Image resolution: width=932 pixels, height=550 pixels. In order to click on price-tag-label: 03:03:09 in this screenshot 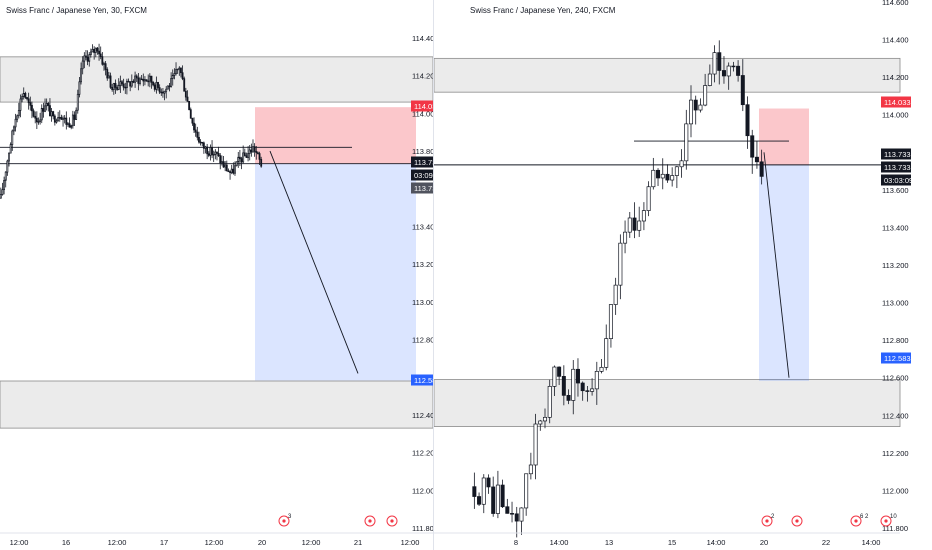, I will do `click(898, 180)`.